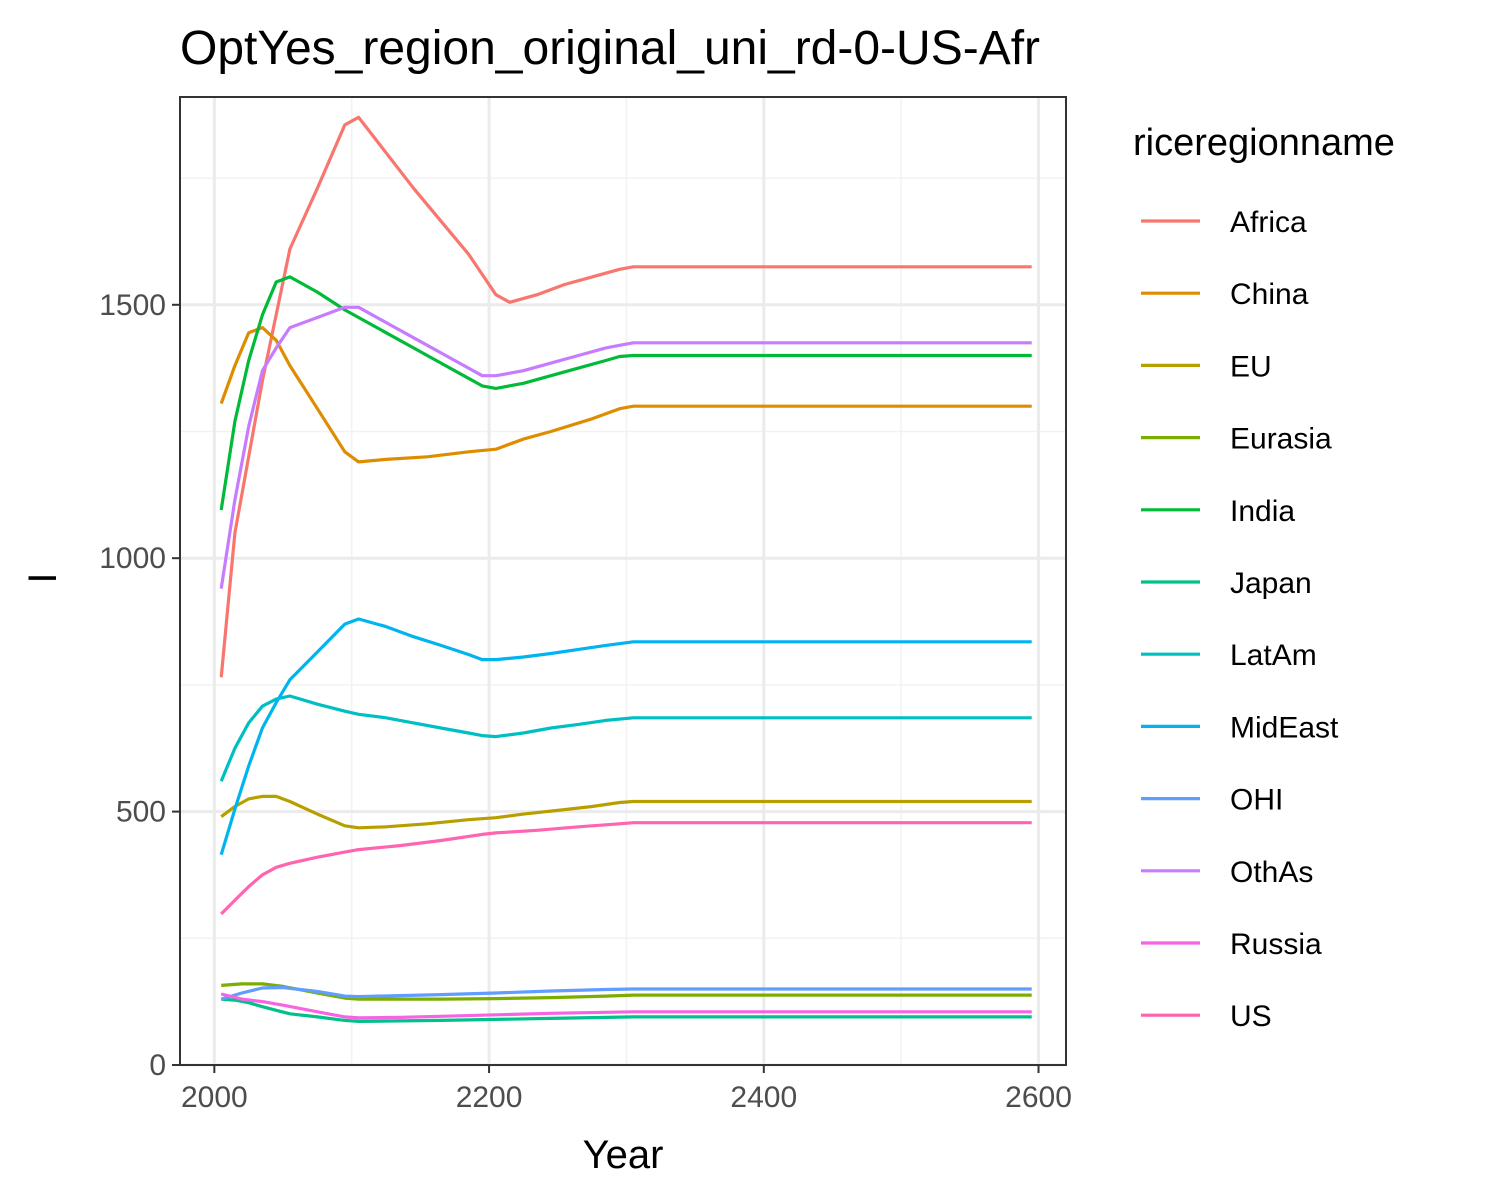 The image size is (1500, 1200). What do you see at coordinates (1276, 944) in the screenshot?
I see `legend-label: Russia` at bounding box center [1276, 944].